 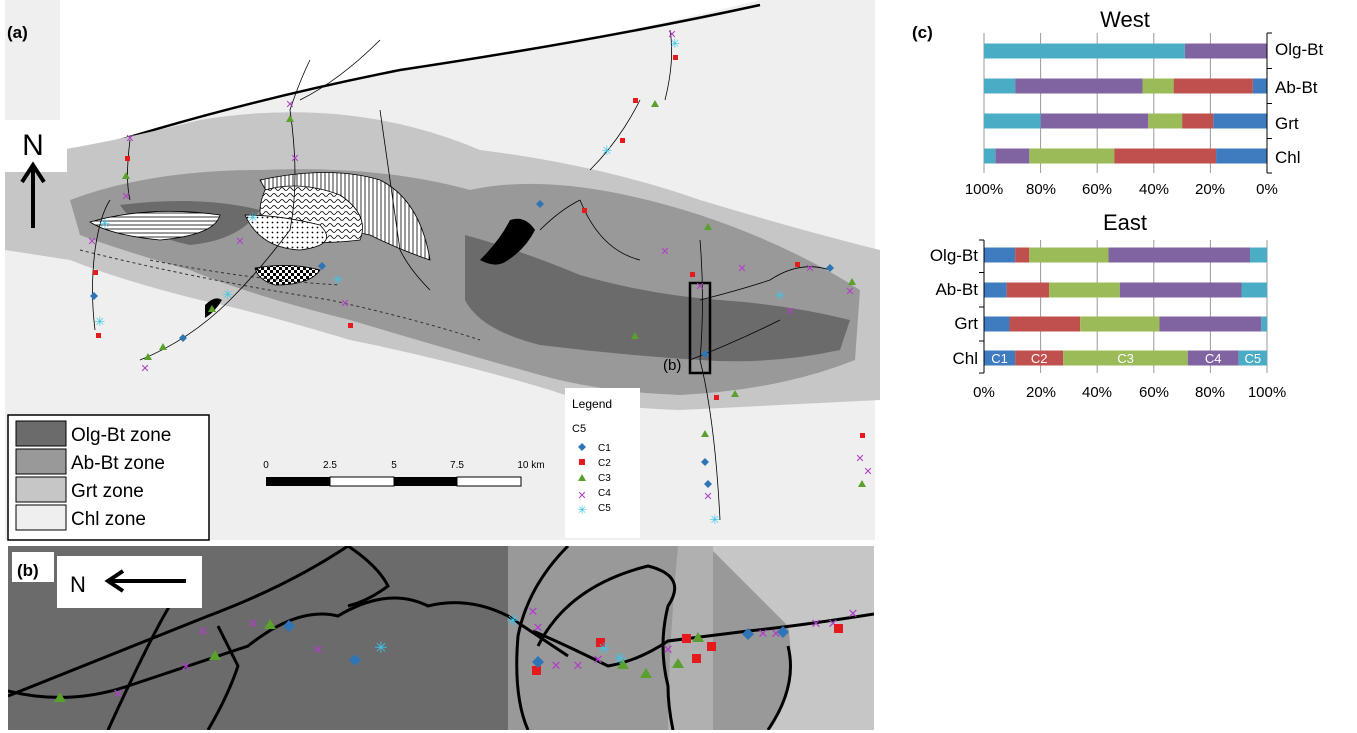 I want to click on bar-c3-ab-bt, so click(x=1084, y=290).